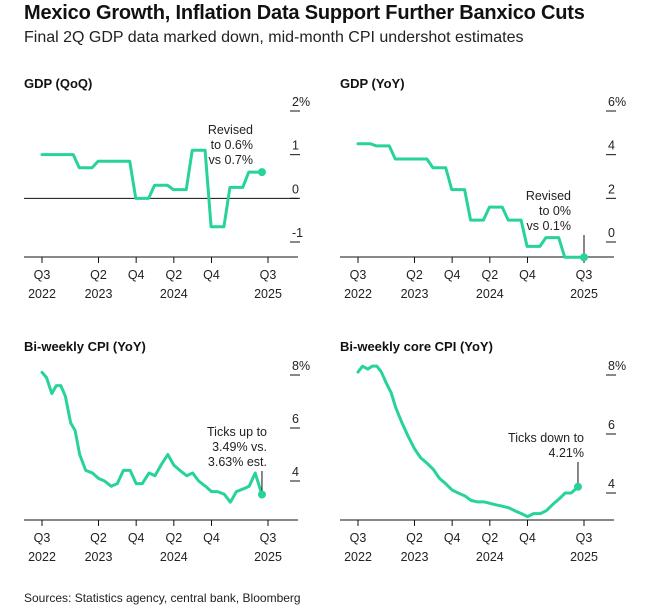  I want to click on y-tick-label-3-2: 4, so click(295, 472).